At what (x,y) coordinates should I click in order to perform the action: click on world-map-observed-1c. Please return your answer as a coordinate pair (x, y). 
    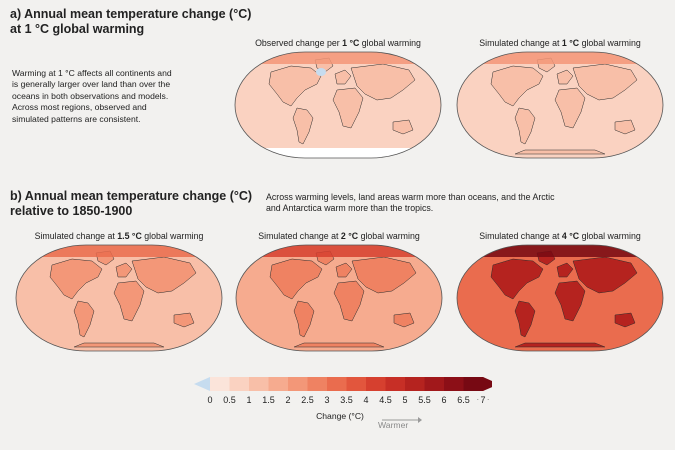
    Looking at the image, I should click on (338, 105).